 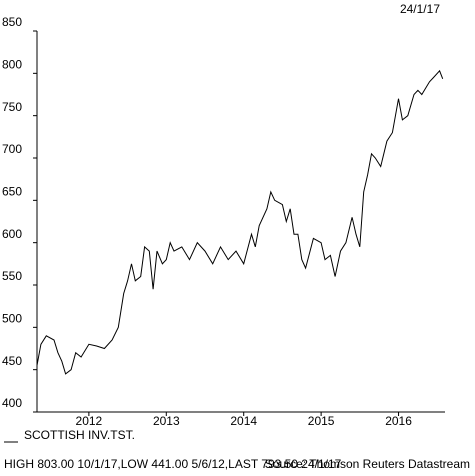 I want to click on legend-label: SCOTTISH INV.TST., so click(x=79, y=435).